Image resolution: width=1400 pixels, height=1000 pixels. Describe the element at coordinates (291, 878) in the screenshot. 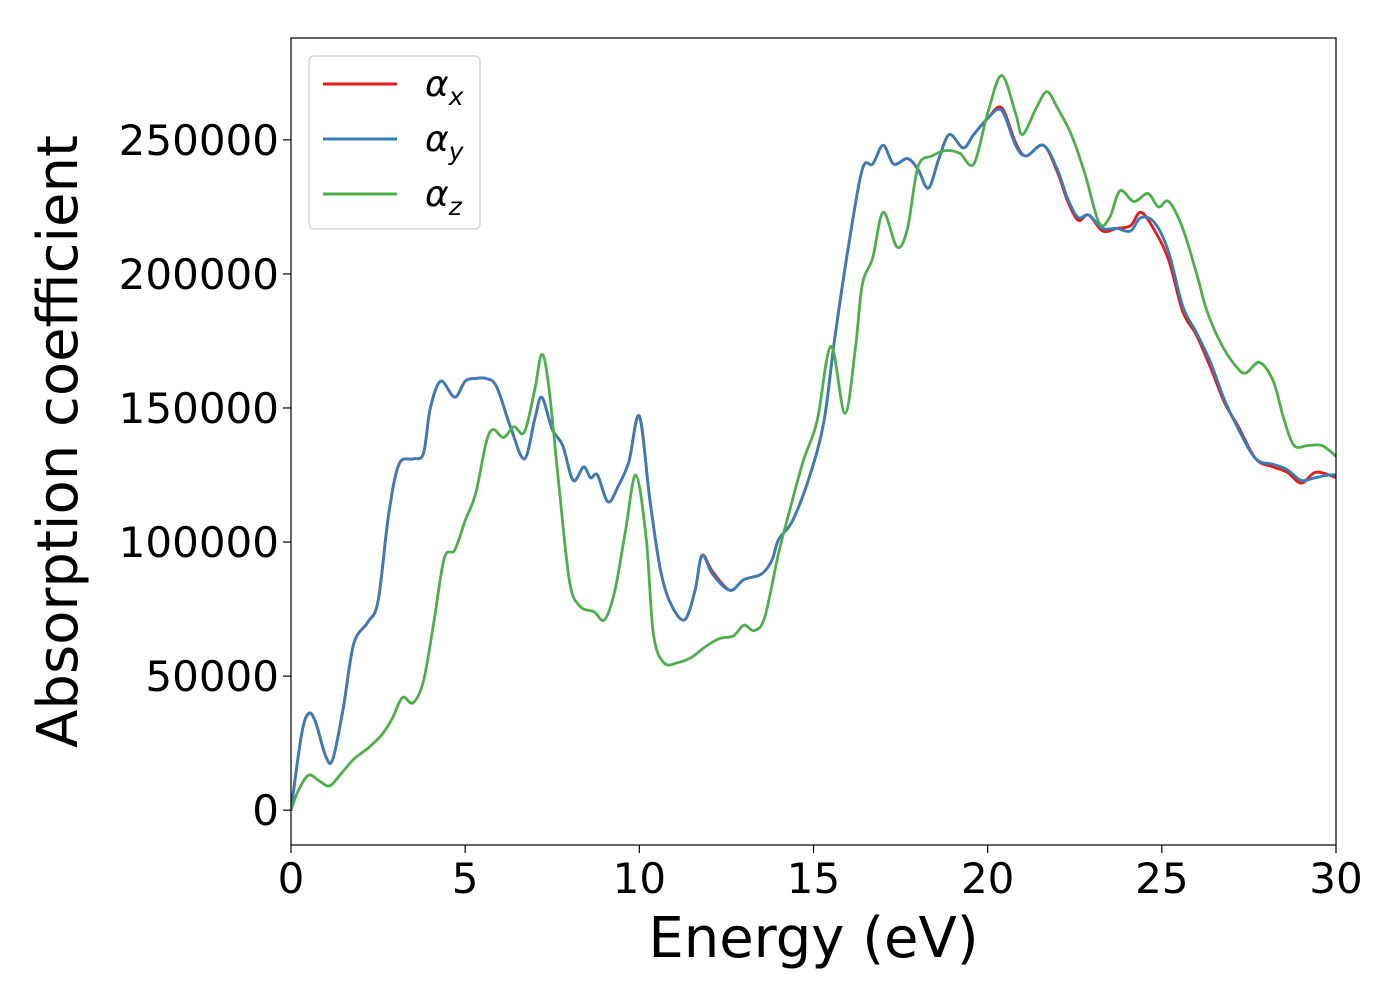

I see `x-tick-label: 0` at that location.